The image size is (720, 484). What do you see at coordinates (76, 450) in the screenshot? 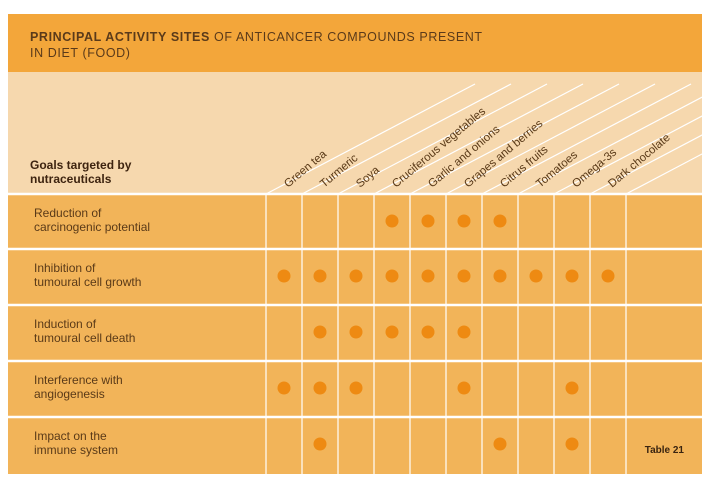
I see `row-label-line-2: immune system` at bounding box center [76, 450].